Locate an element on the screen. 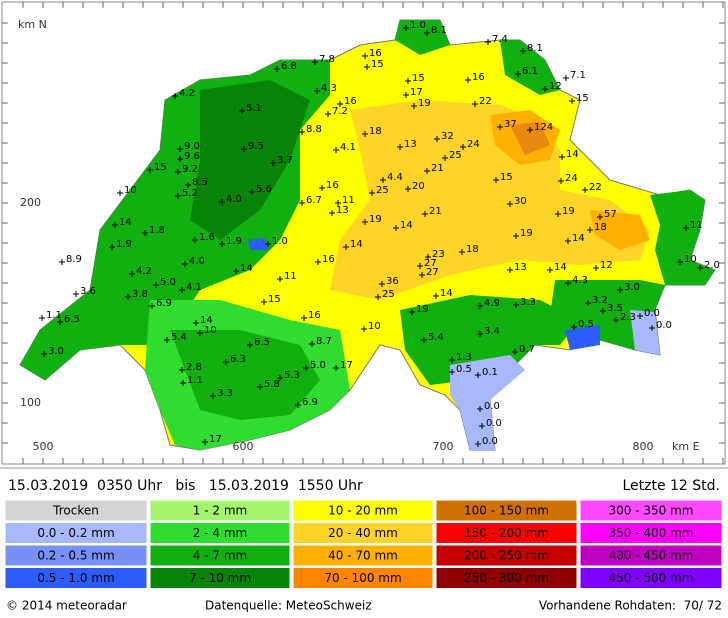 The image size is (728, 618). station-value: 8.5 is located at coordinates (200, 182).